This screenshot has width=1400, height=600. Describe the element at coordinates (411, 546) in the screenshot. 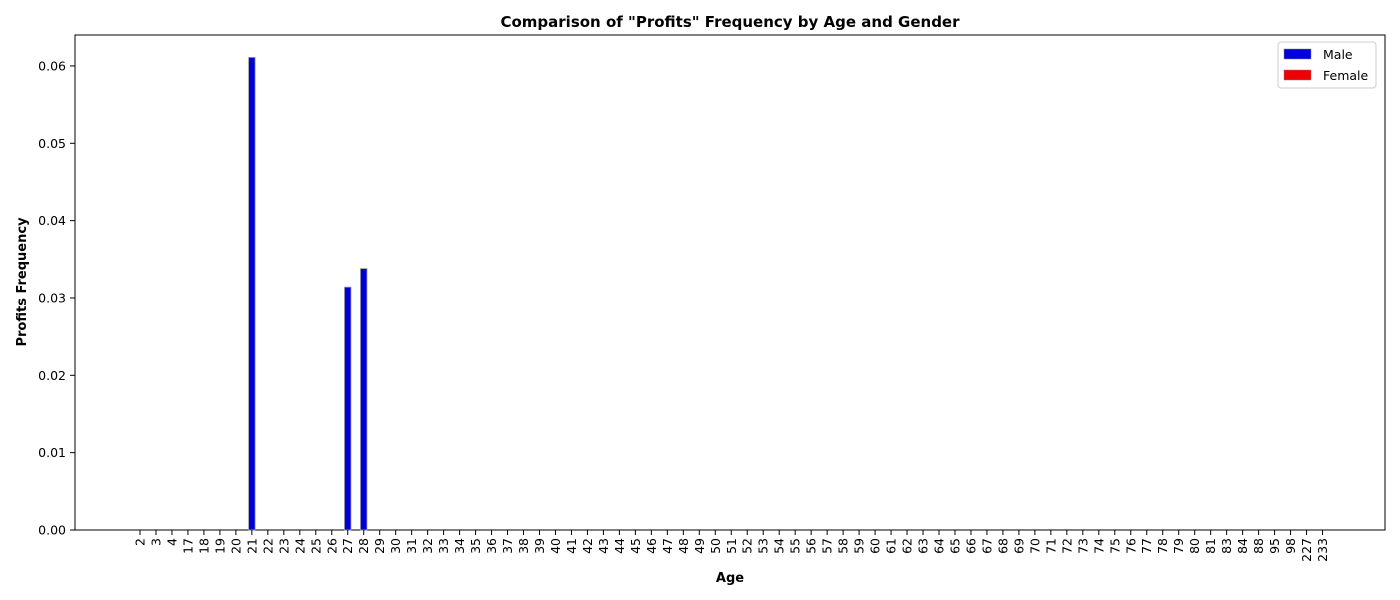

I see `x-tick-label: 31` at that location.